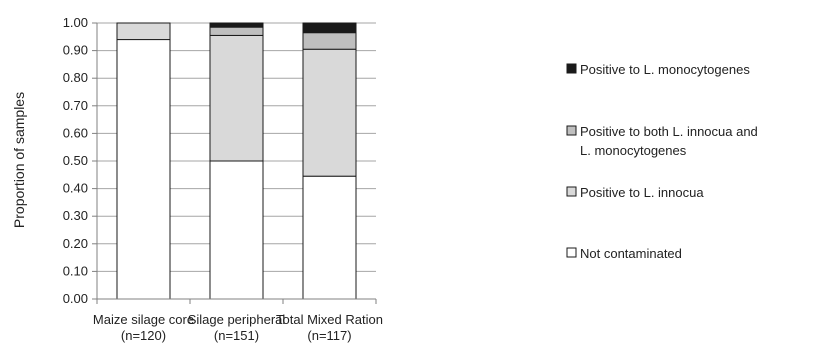 The height and width of the screenshot is (359, 835). Describe the element at coordinates (143, 335) in the screenshot. I see `x-category-label: (n=120)` at that location.